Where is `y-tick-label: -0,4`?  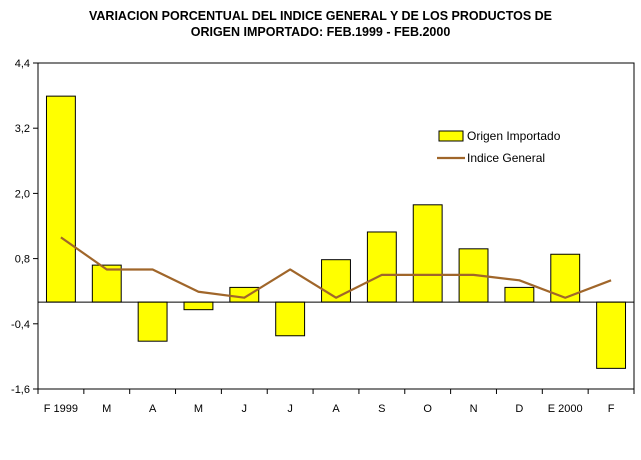 y-tick-label: -0,4 is located at coordinates (20, 325).